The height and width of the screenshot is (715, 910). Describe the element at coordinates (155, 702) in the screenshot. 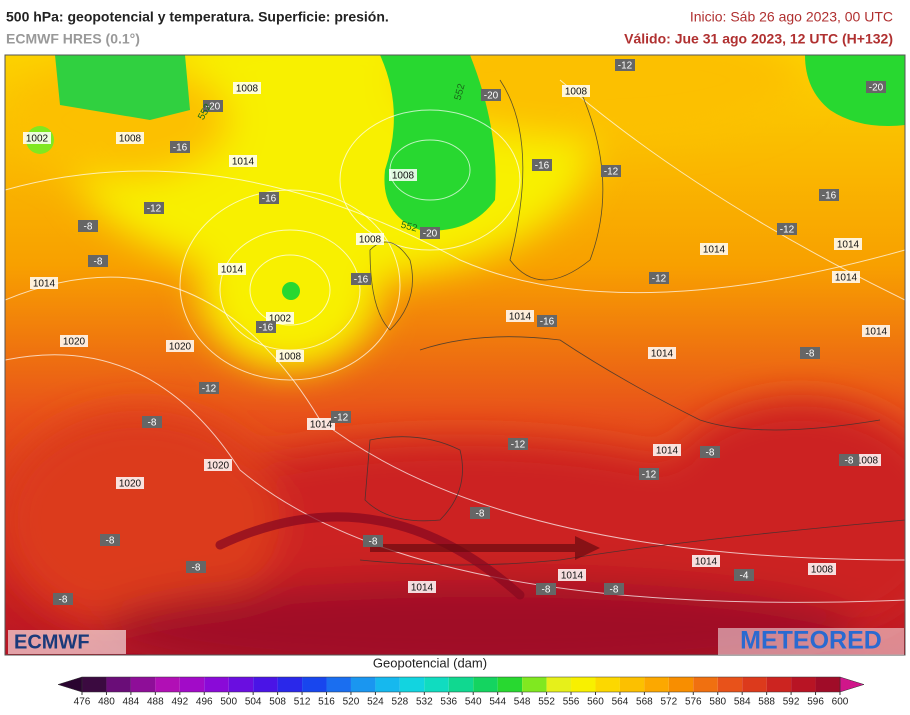

I see `colorbar-tick-label: 488` at that location.